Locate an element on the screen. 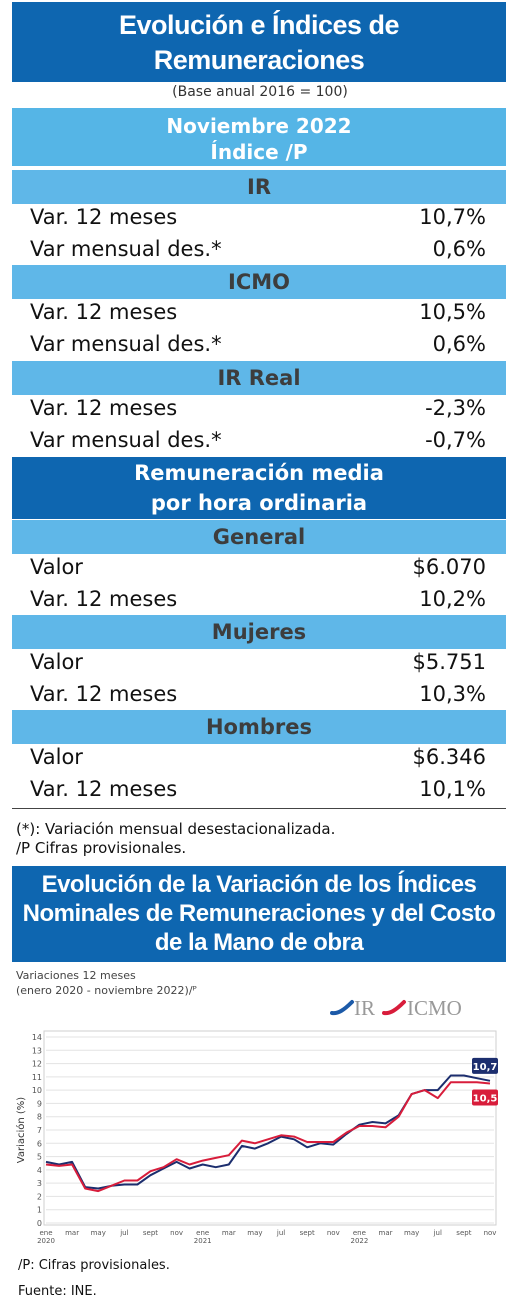 This screenshot has height=1304, width=520. row-value: 10,2% is located at coordinates (452, 599).